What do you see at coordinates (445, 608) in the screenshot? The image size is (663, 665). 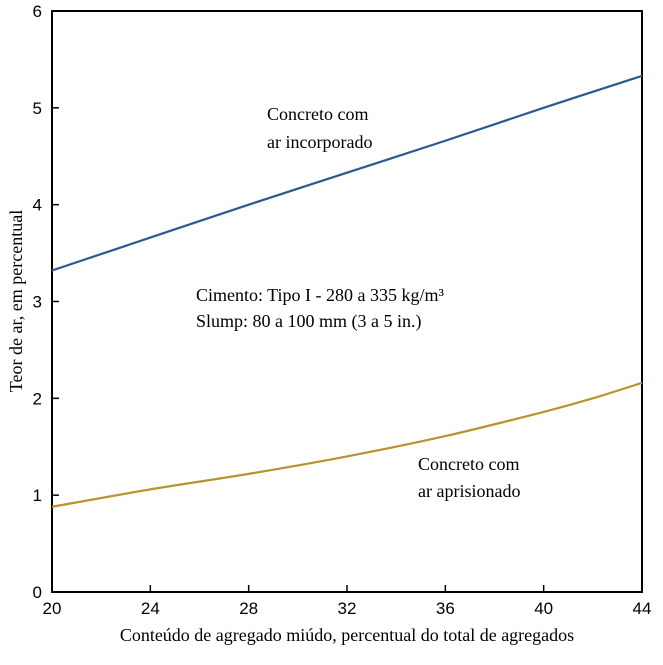 I see `x-tick-label: 36` at bounding box center [445, 608].